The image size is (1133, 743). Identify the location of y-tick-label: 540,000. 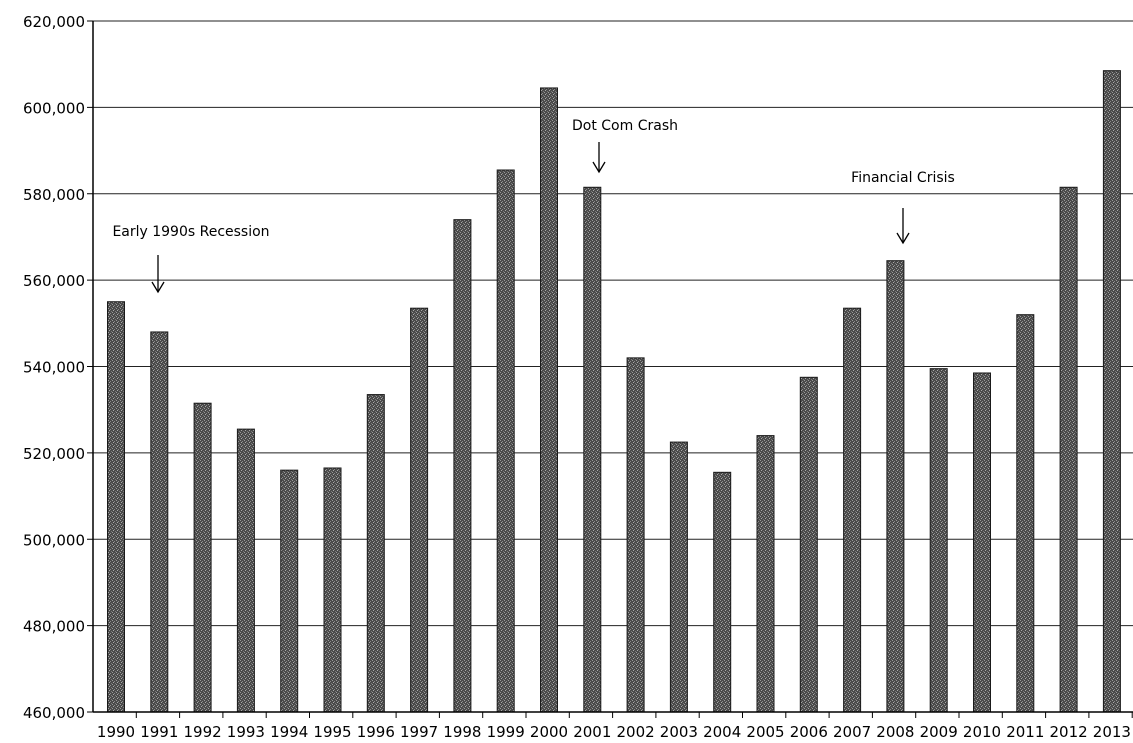
(54, 368).